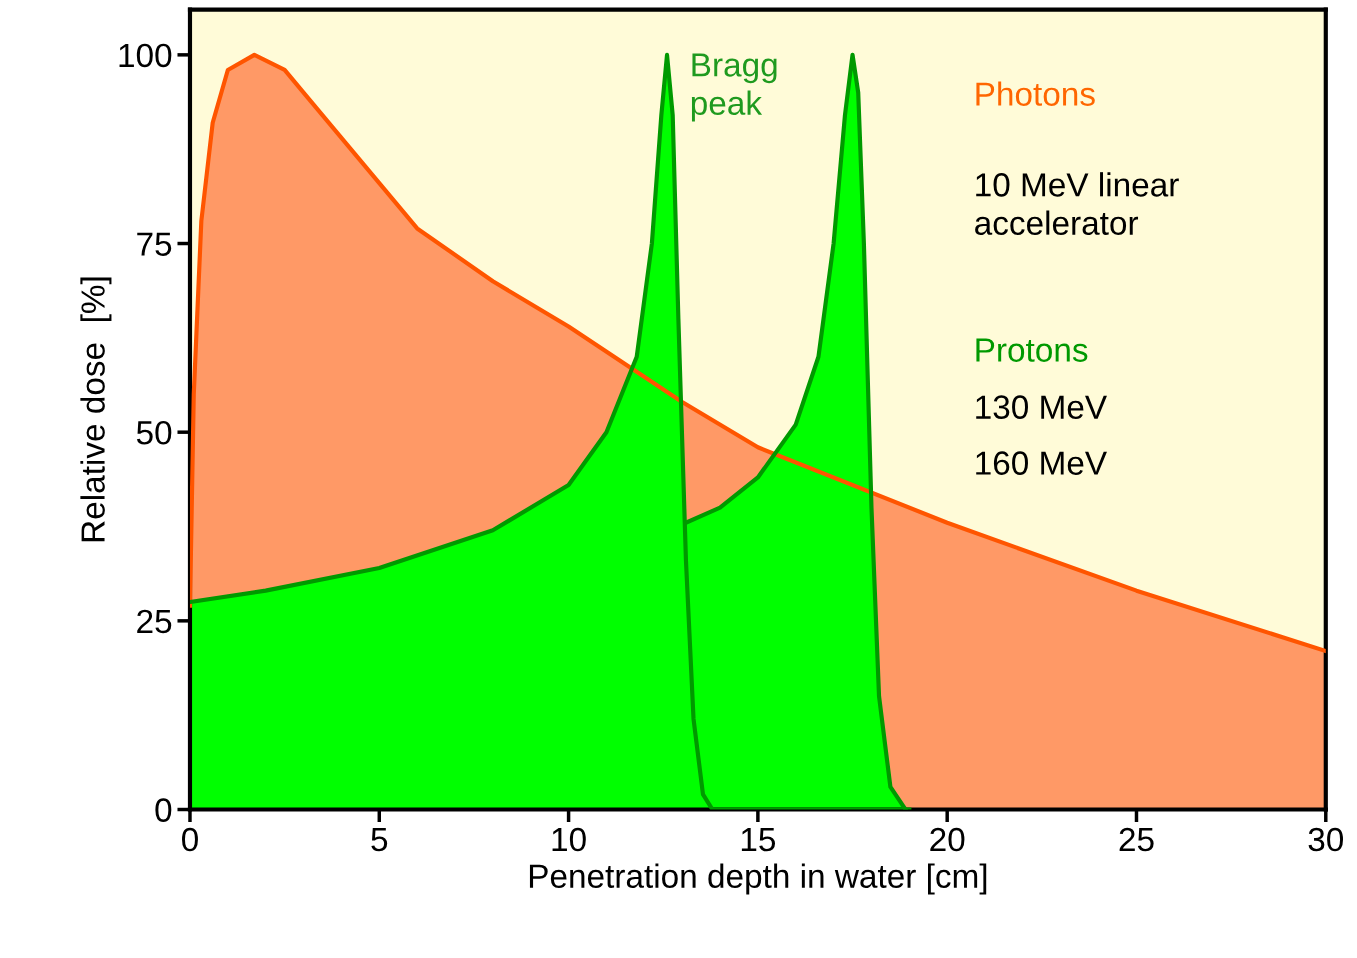 This screenshot has height=958, width=1357. I want to click on annotation: Bragg peak, so click(734, 87).